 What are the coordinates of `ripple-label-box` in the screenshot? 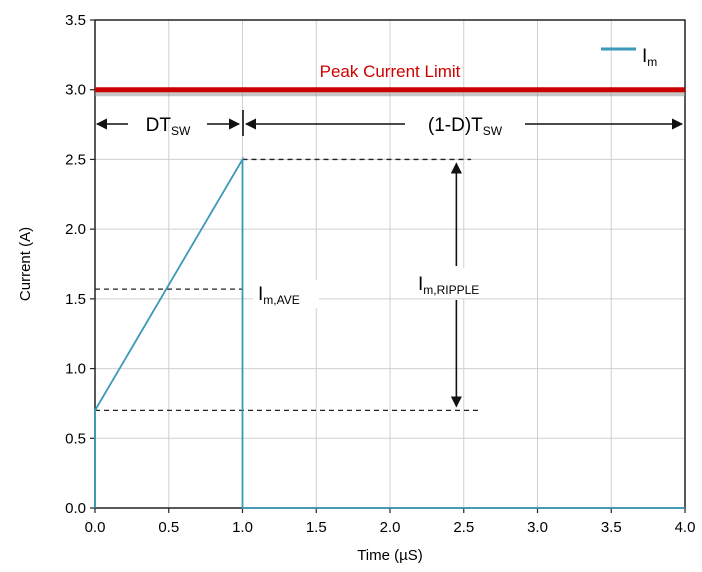 It's located at (458, 283).